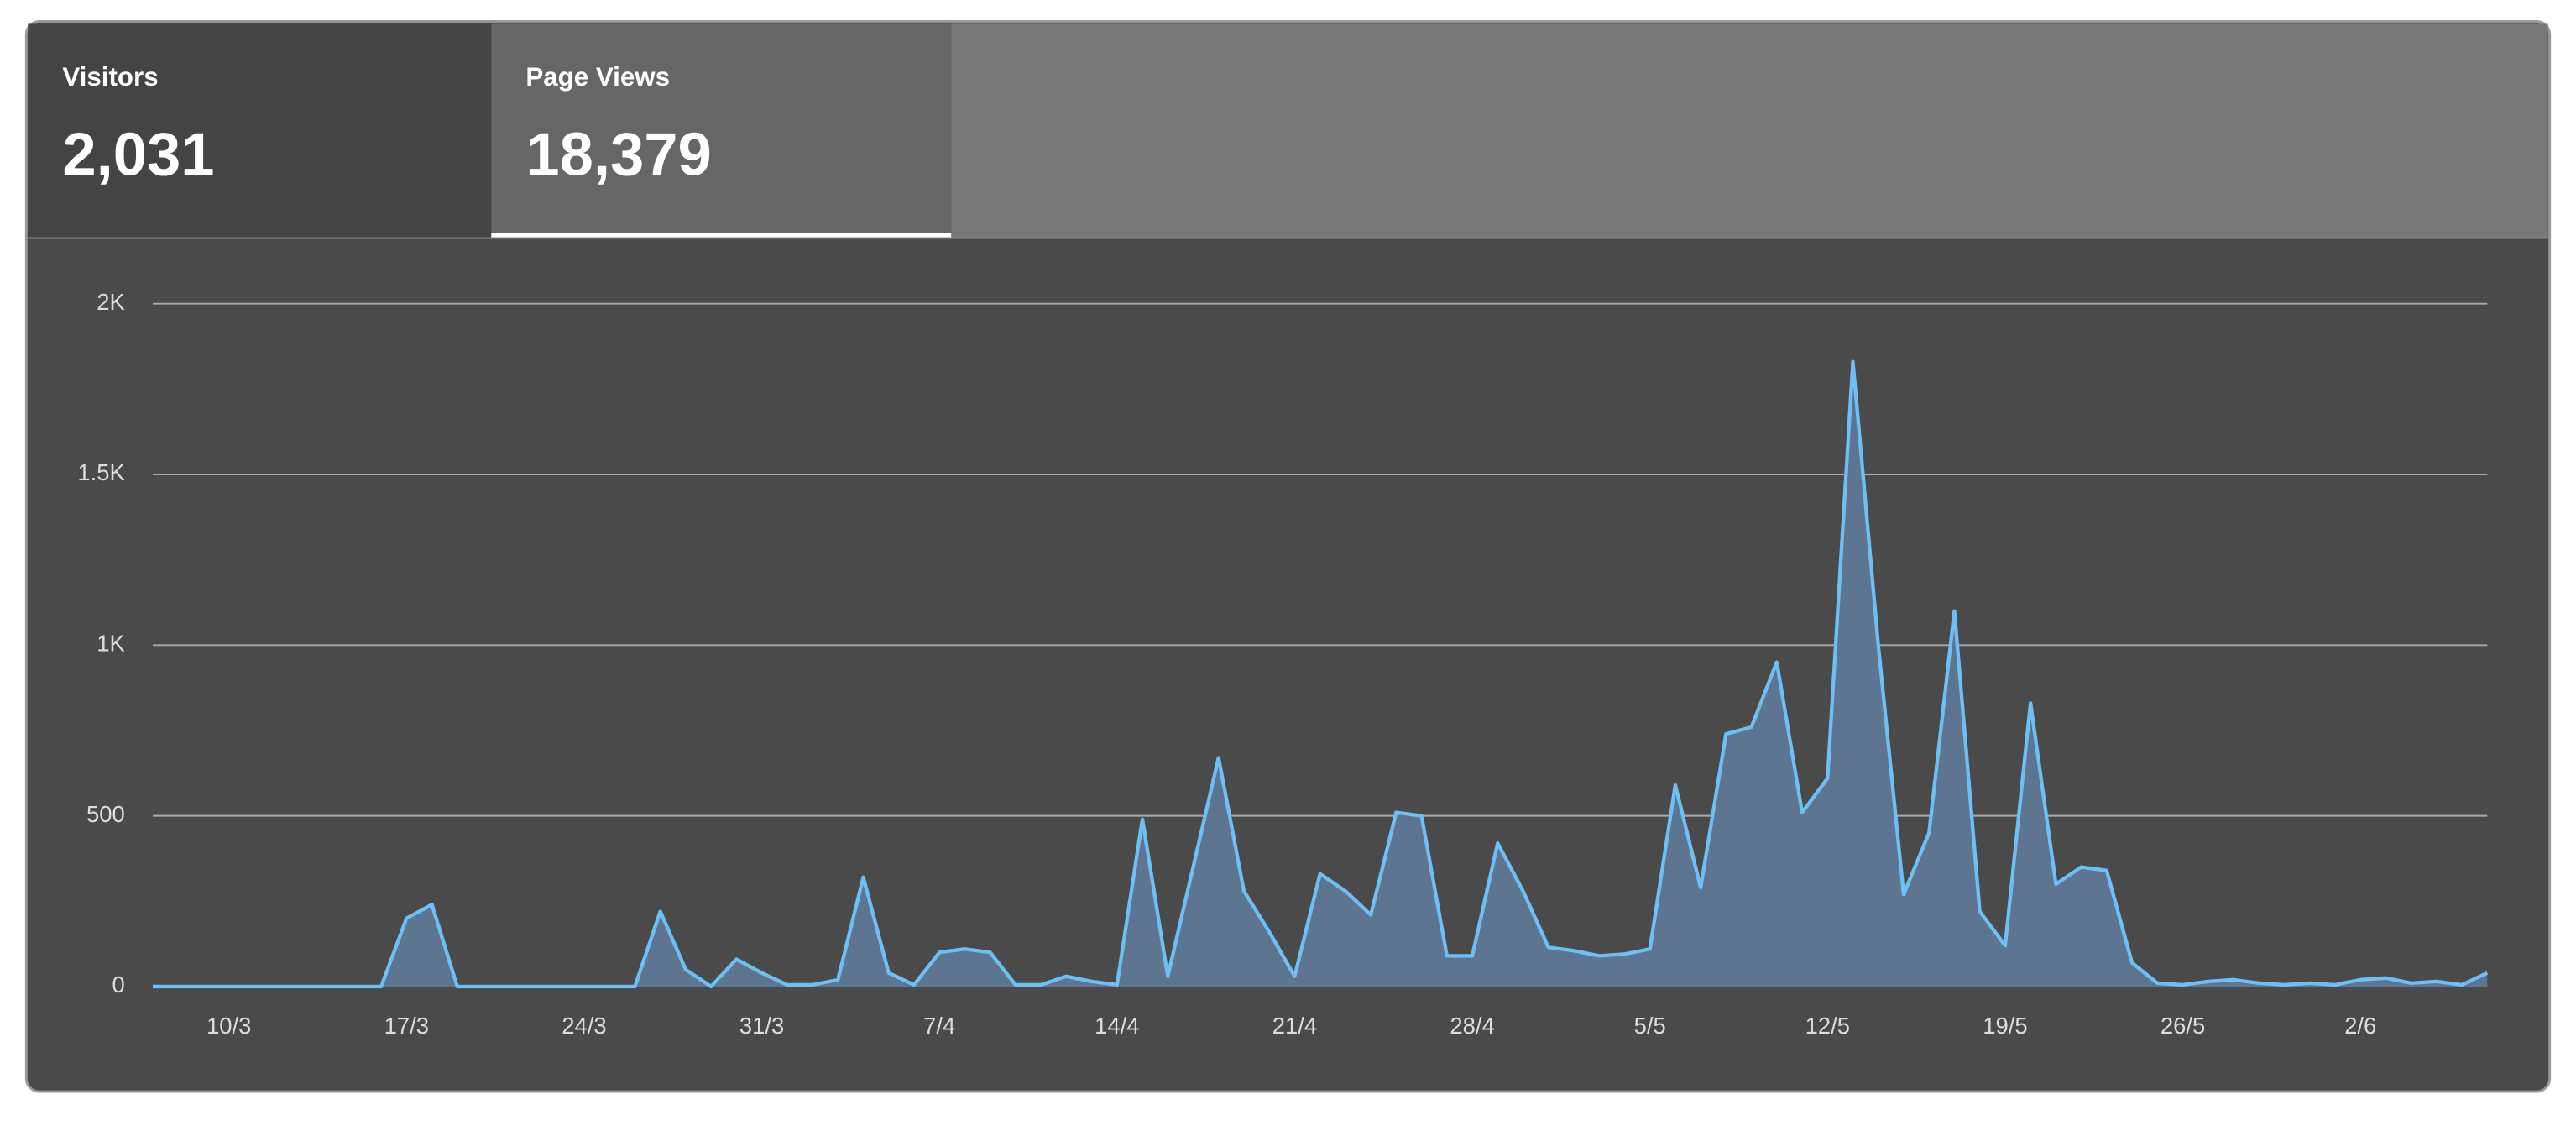 The height and width of the screenshot is (1131, 2576). Describe the element at coordinates (110, 77) in the screenshot. I see `tab-label: Visitors` at that location.